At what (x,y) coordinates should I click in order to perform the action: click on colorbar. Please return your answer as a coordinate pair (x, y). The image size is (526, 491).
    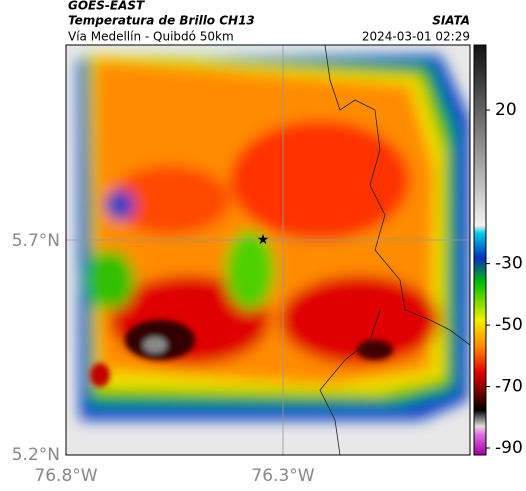
    Looking at the image, I should click on (480, 250).